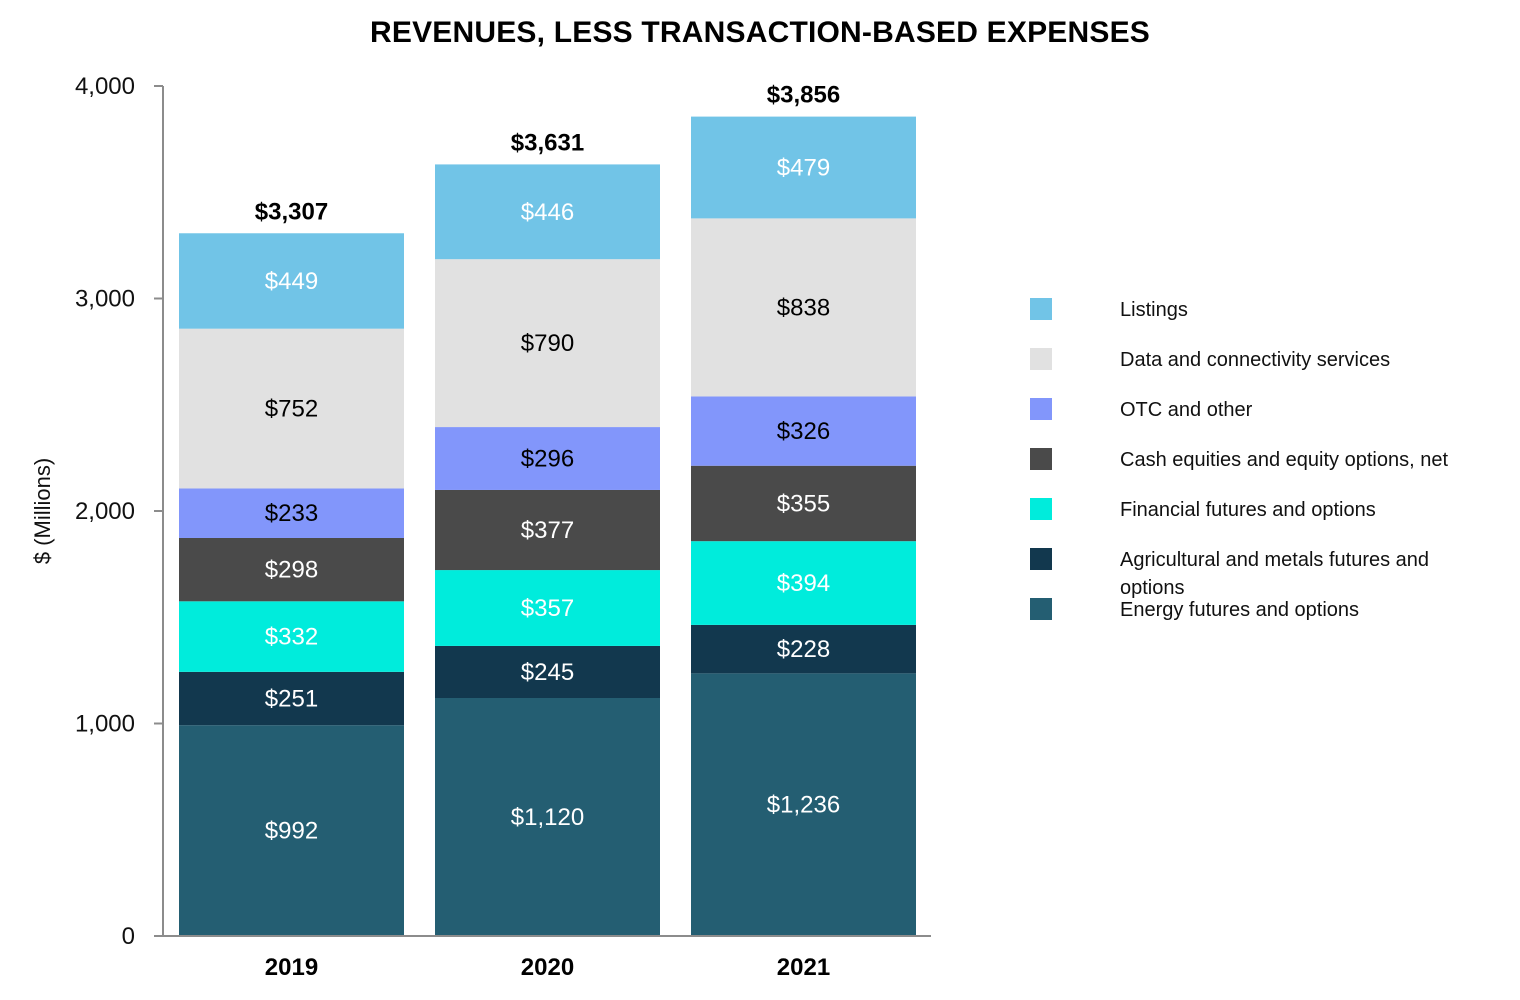 This screenshot has width=1520, height=1000. Describe the element at coordinates (105, 86) in the screenshot. I see `y-tick-label: 4,000` at that location.